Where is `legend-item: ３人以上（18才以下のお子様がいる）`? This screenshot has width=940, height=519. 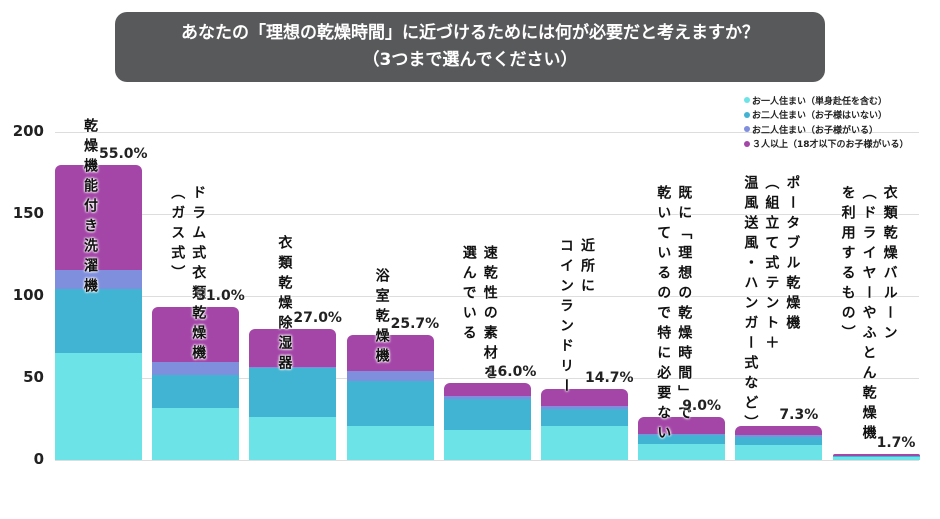
legend-item: ３人以上（18才以下のお子様がいる） is located at coordinates (826, 144).